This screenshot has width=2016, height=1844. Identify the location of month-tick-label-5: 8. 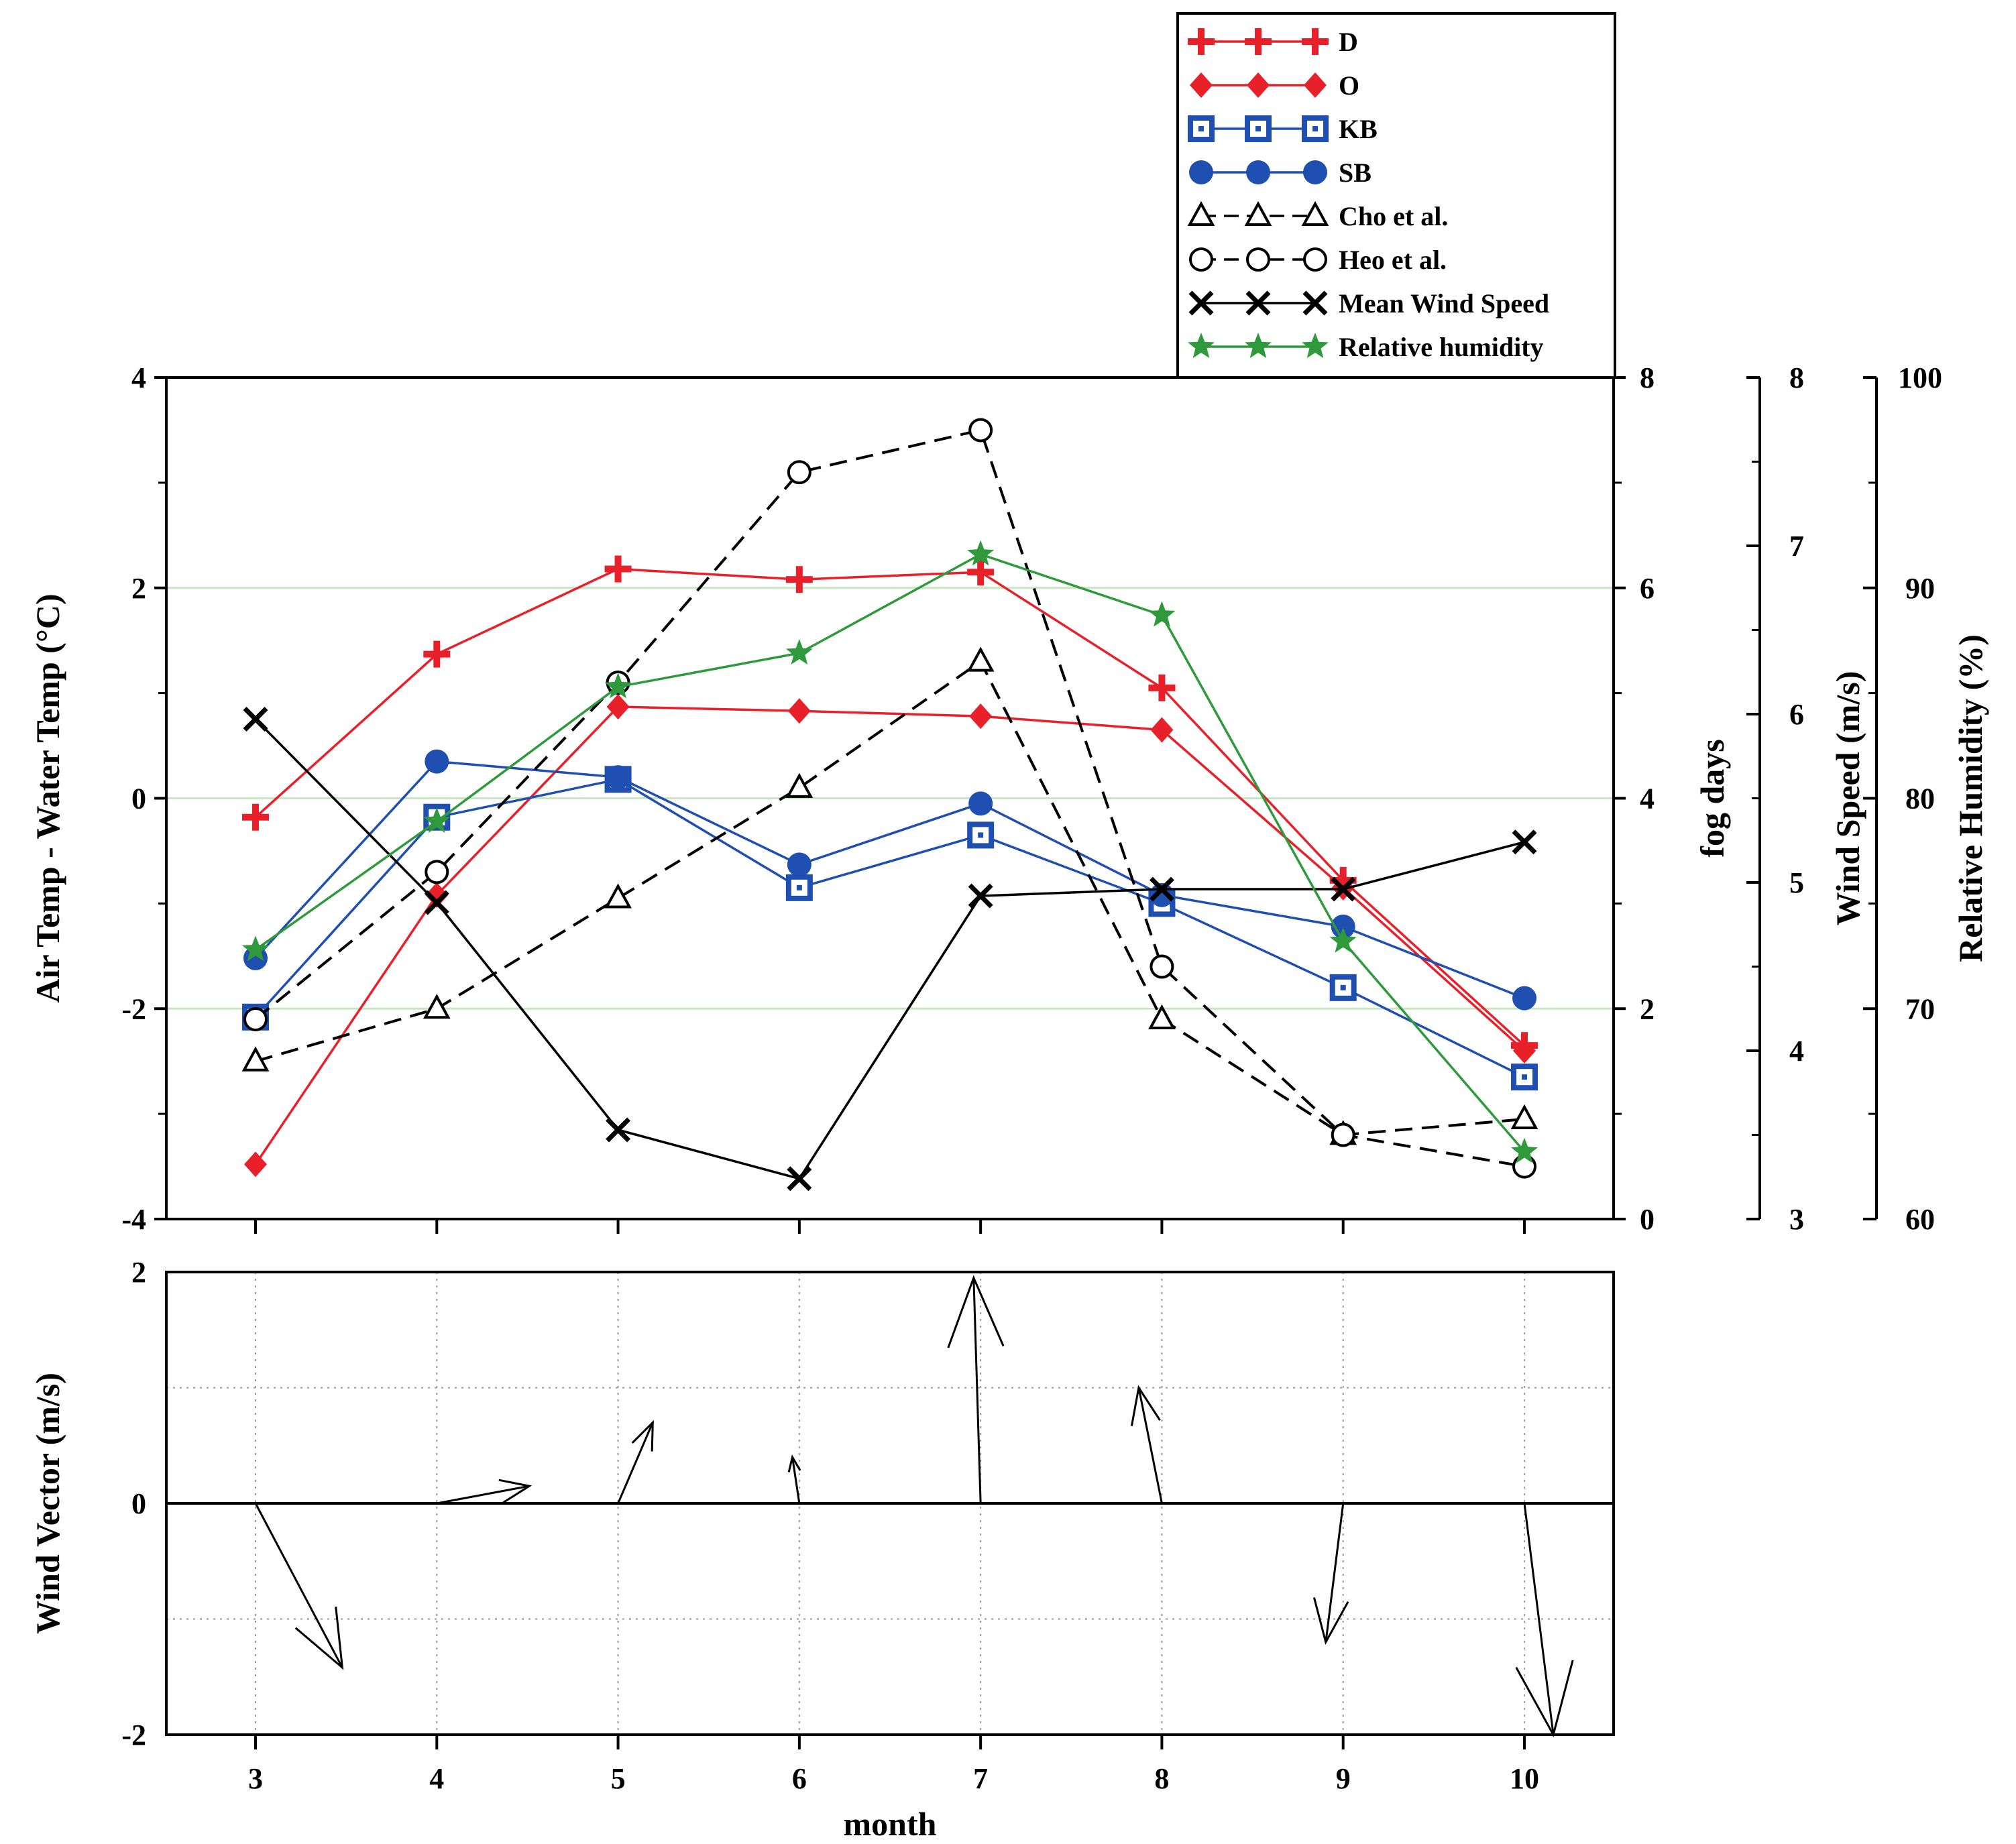
(1161, 1778).